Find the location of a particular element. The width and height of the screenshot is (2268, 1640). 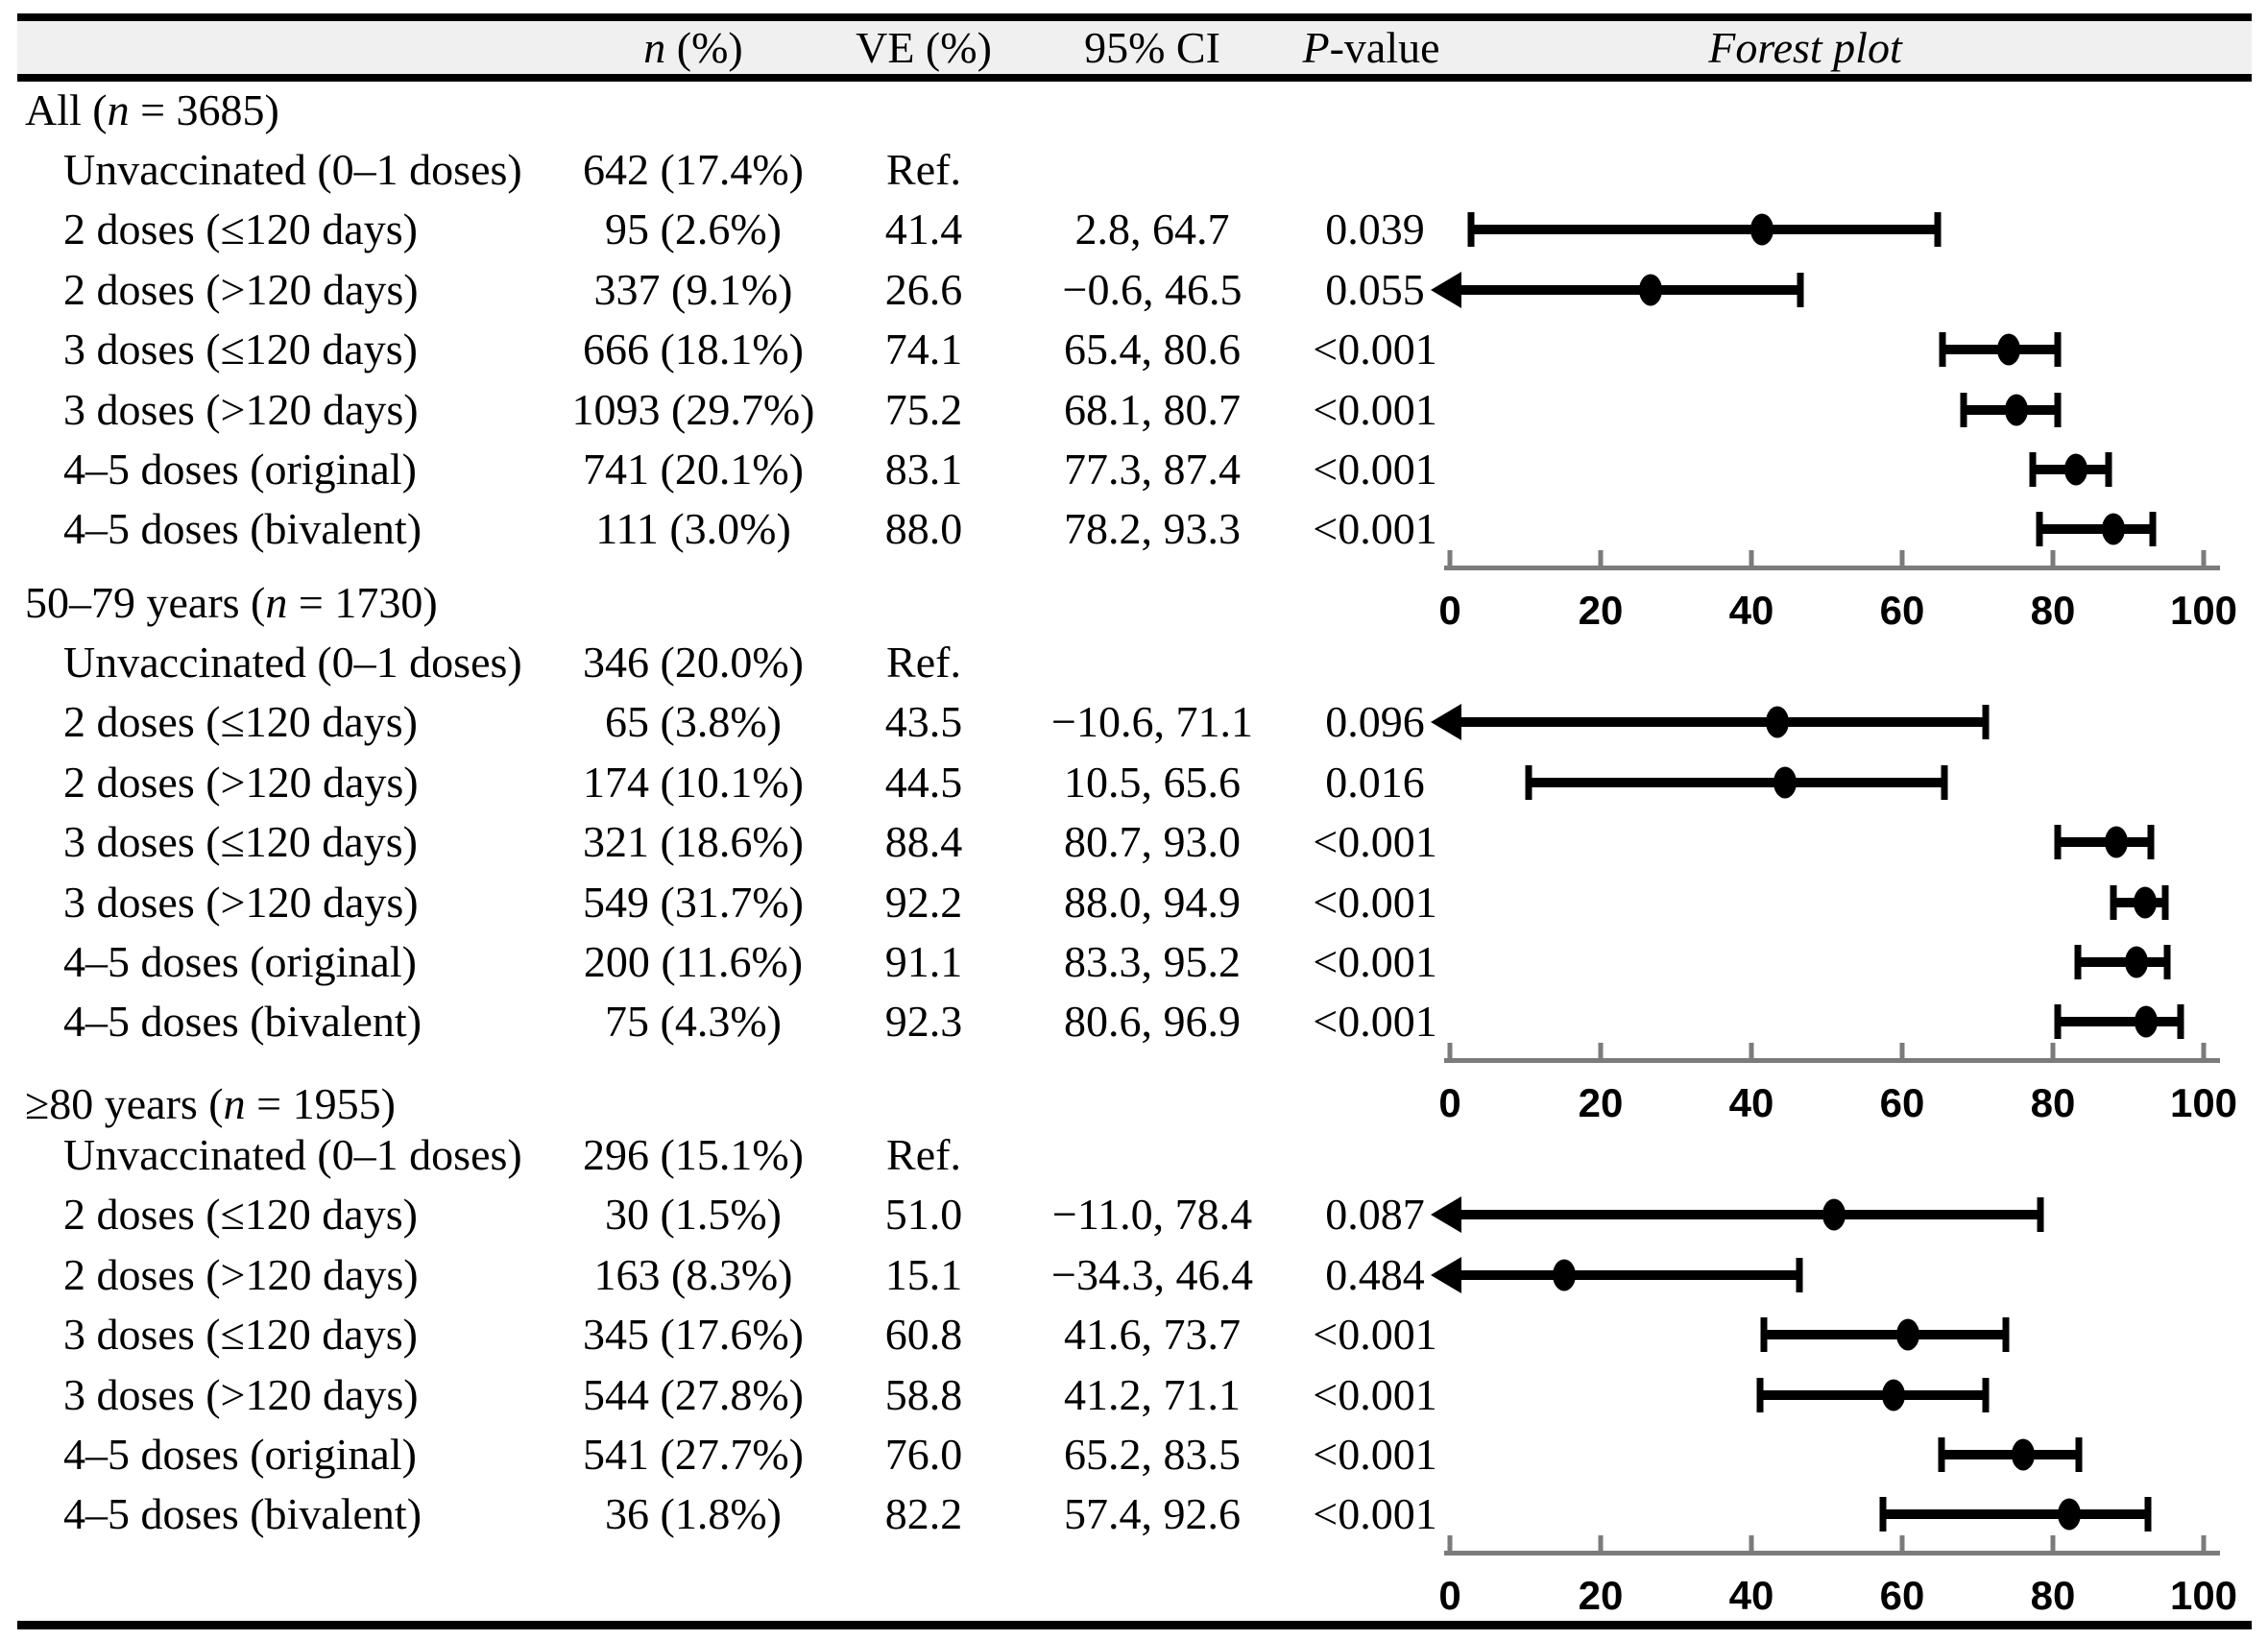

bottom-rule is located at coordinates (1134, 1625).